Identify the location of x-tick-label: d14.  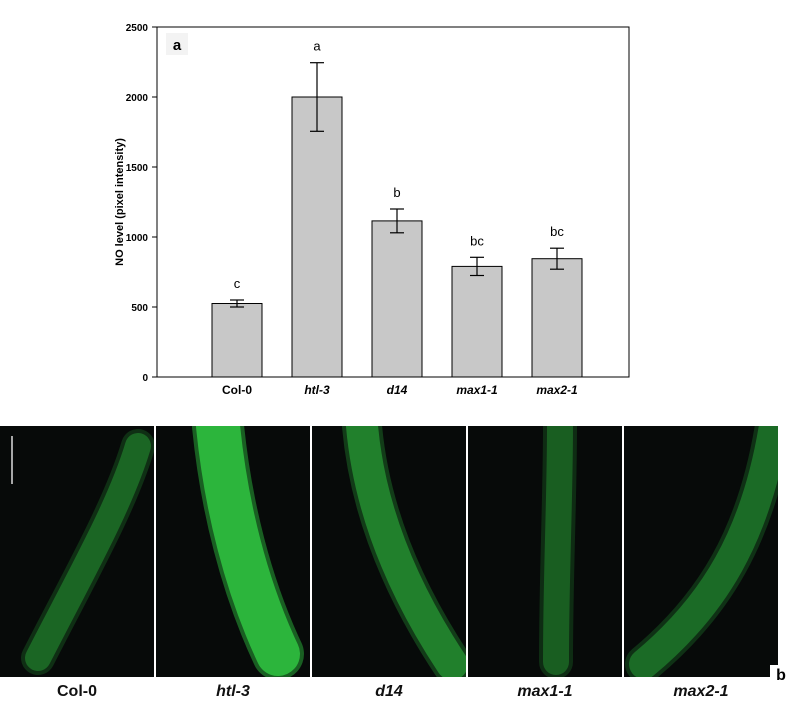
(397, 390).